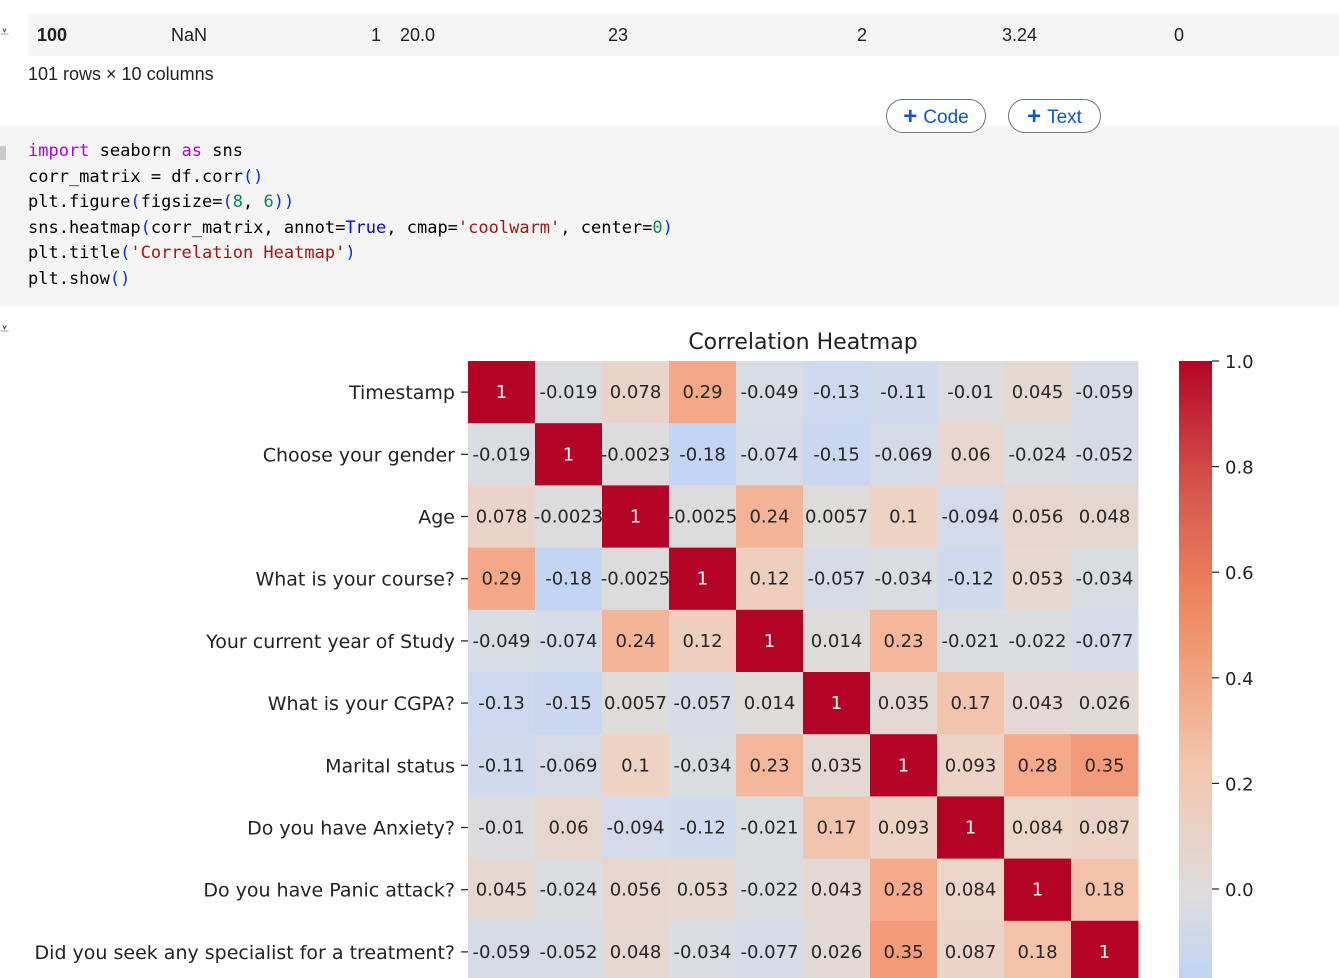  What do you see at coordinates (635, 703) in the screenshot?
I see `heatmap-annotation: 0.0057` at bounding box center [635, 703].